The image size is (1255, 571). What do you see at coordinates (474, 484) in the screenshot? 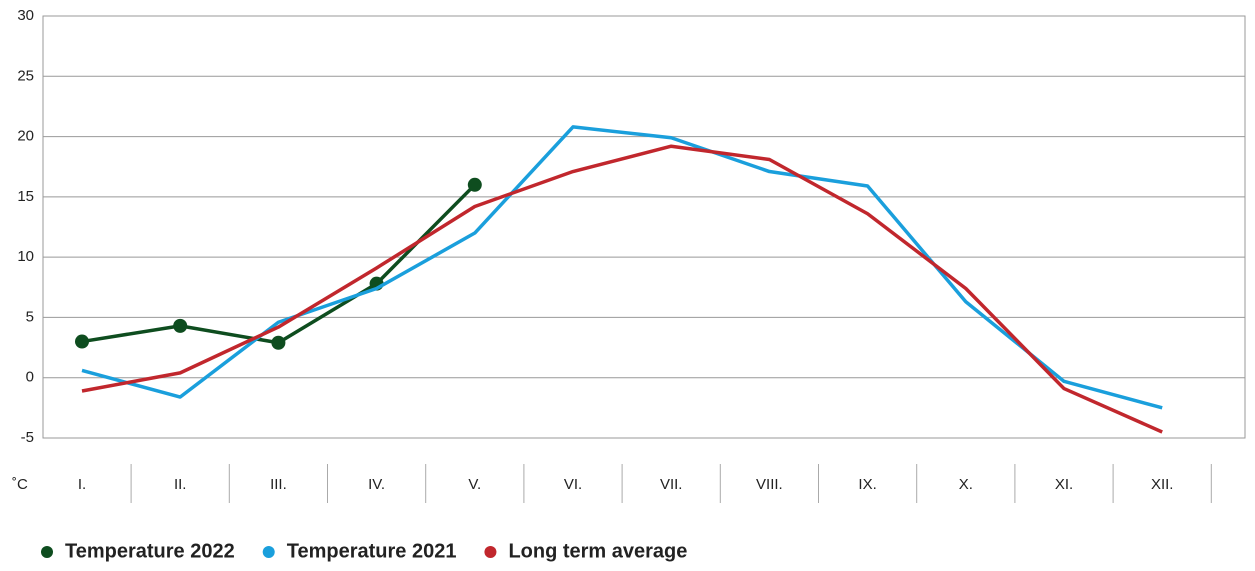
I see `x-tick-label: V.` at bounding box center [474, 484].